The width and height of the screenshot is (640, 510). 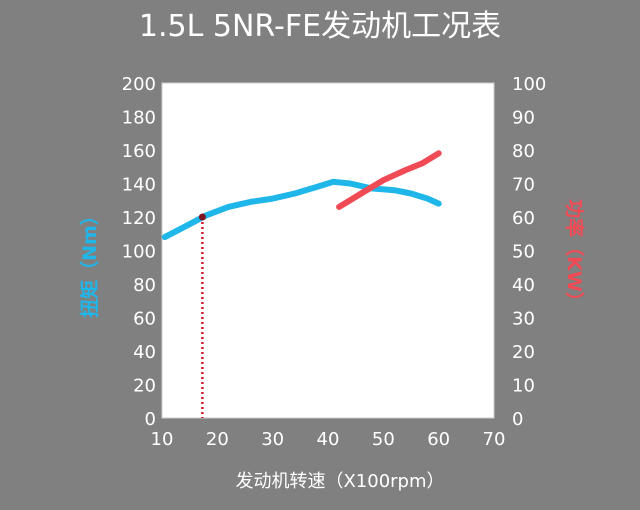 What do you see at coordinates (523, 319) in the screenshot?
I see `y-right-tick-label: 30` at bounding box center [523, 319].